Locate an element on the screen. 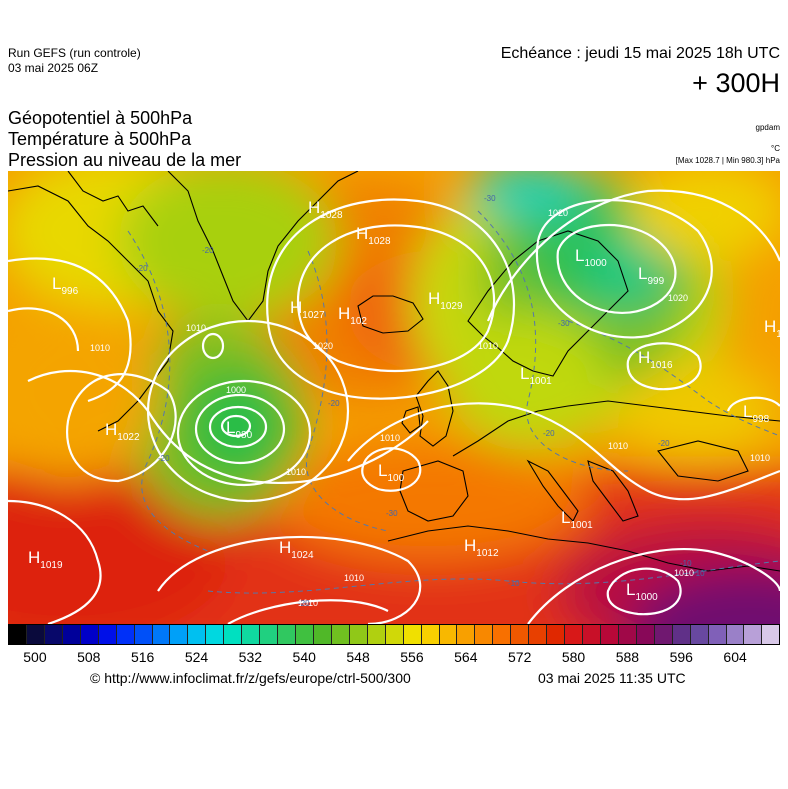 Image resolution: width=788 pixels, height=789 pixels. high-pressure-center: H10 is located at coordinates (772, 328).